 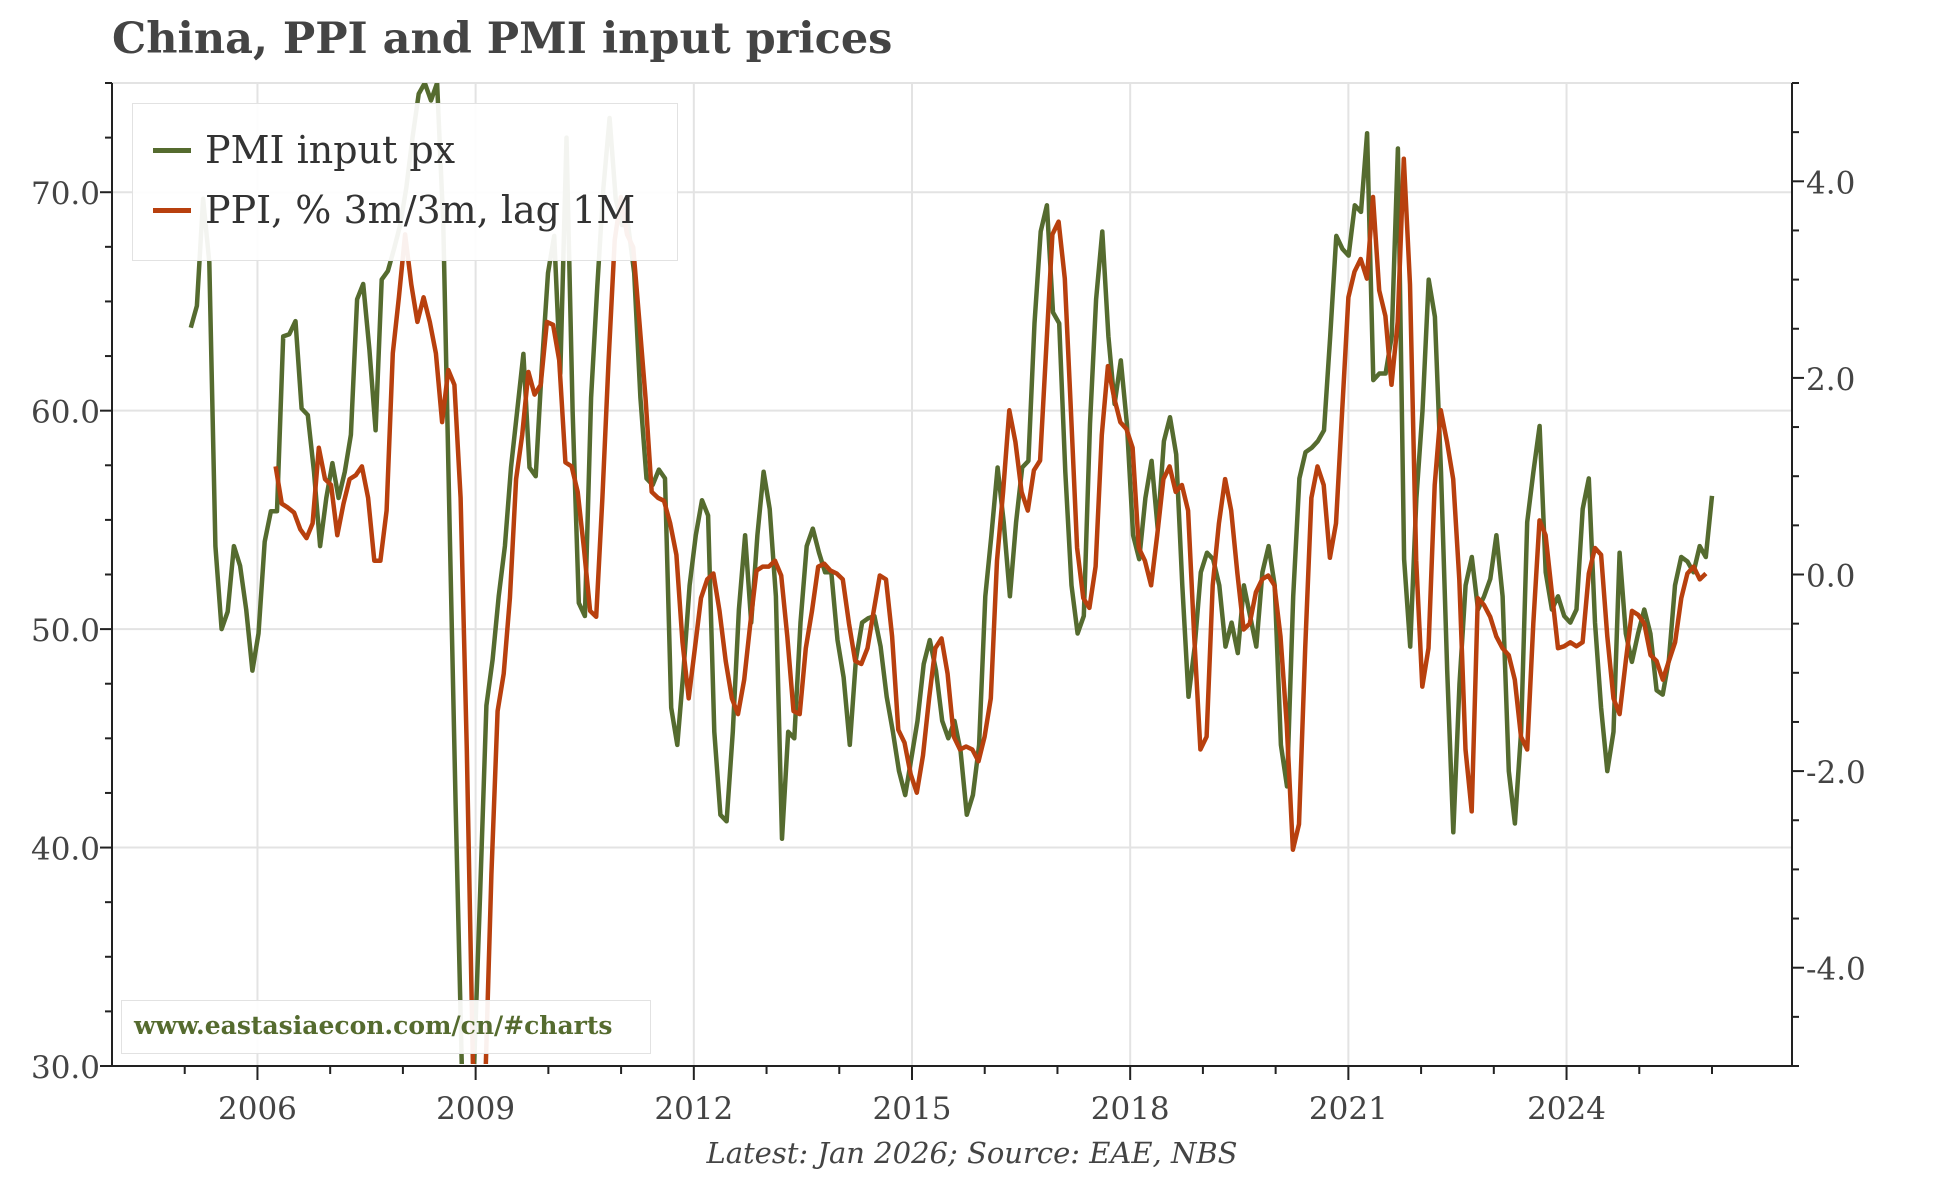 I want to click on source-note: Latest: Jan 2026; Source: EAE, NBS, so click(x=972, y=1153).